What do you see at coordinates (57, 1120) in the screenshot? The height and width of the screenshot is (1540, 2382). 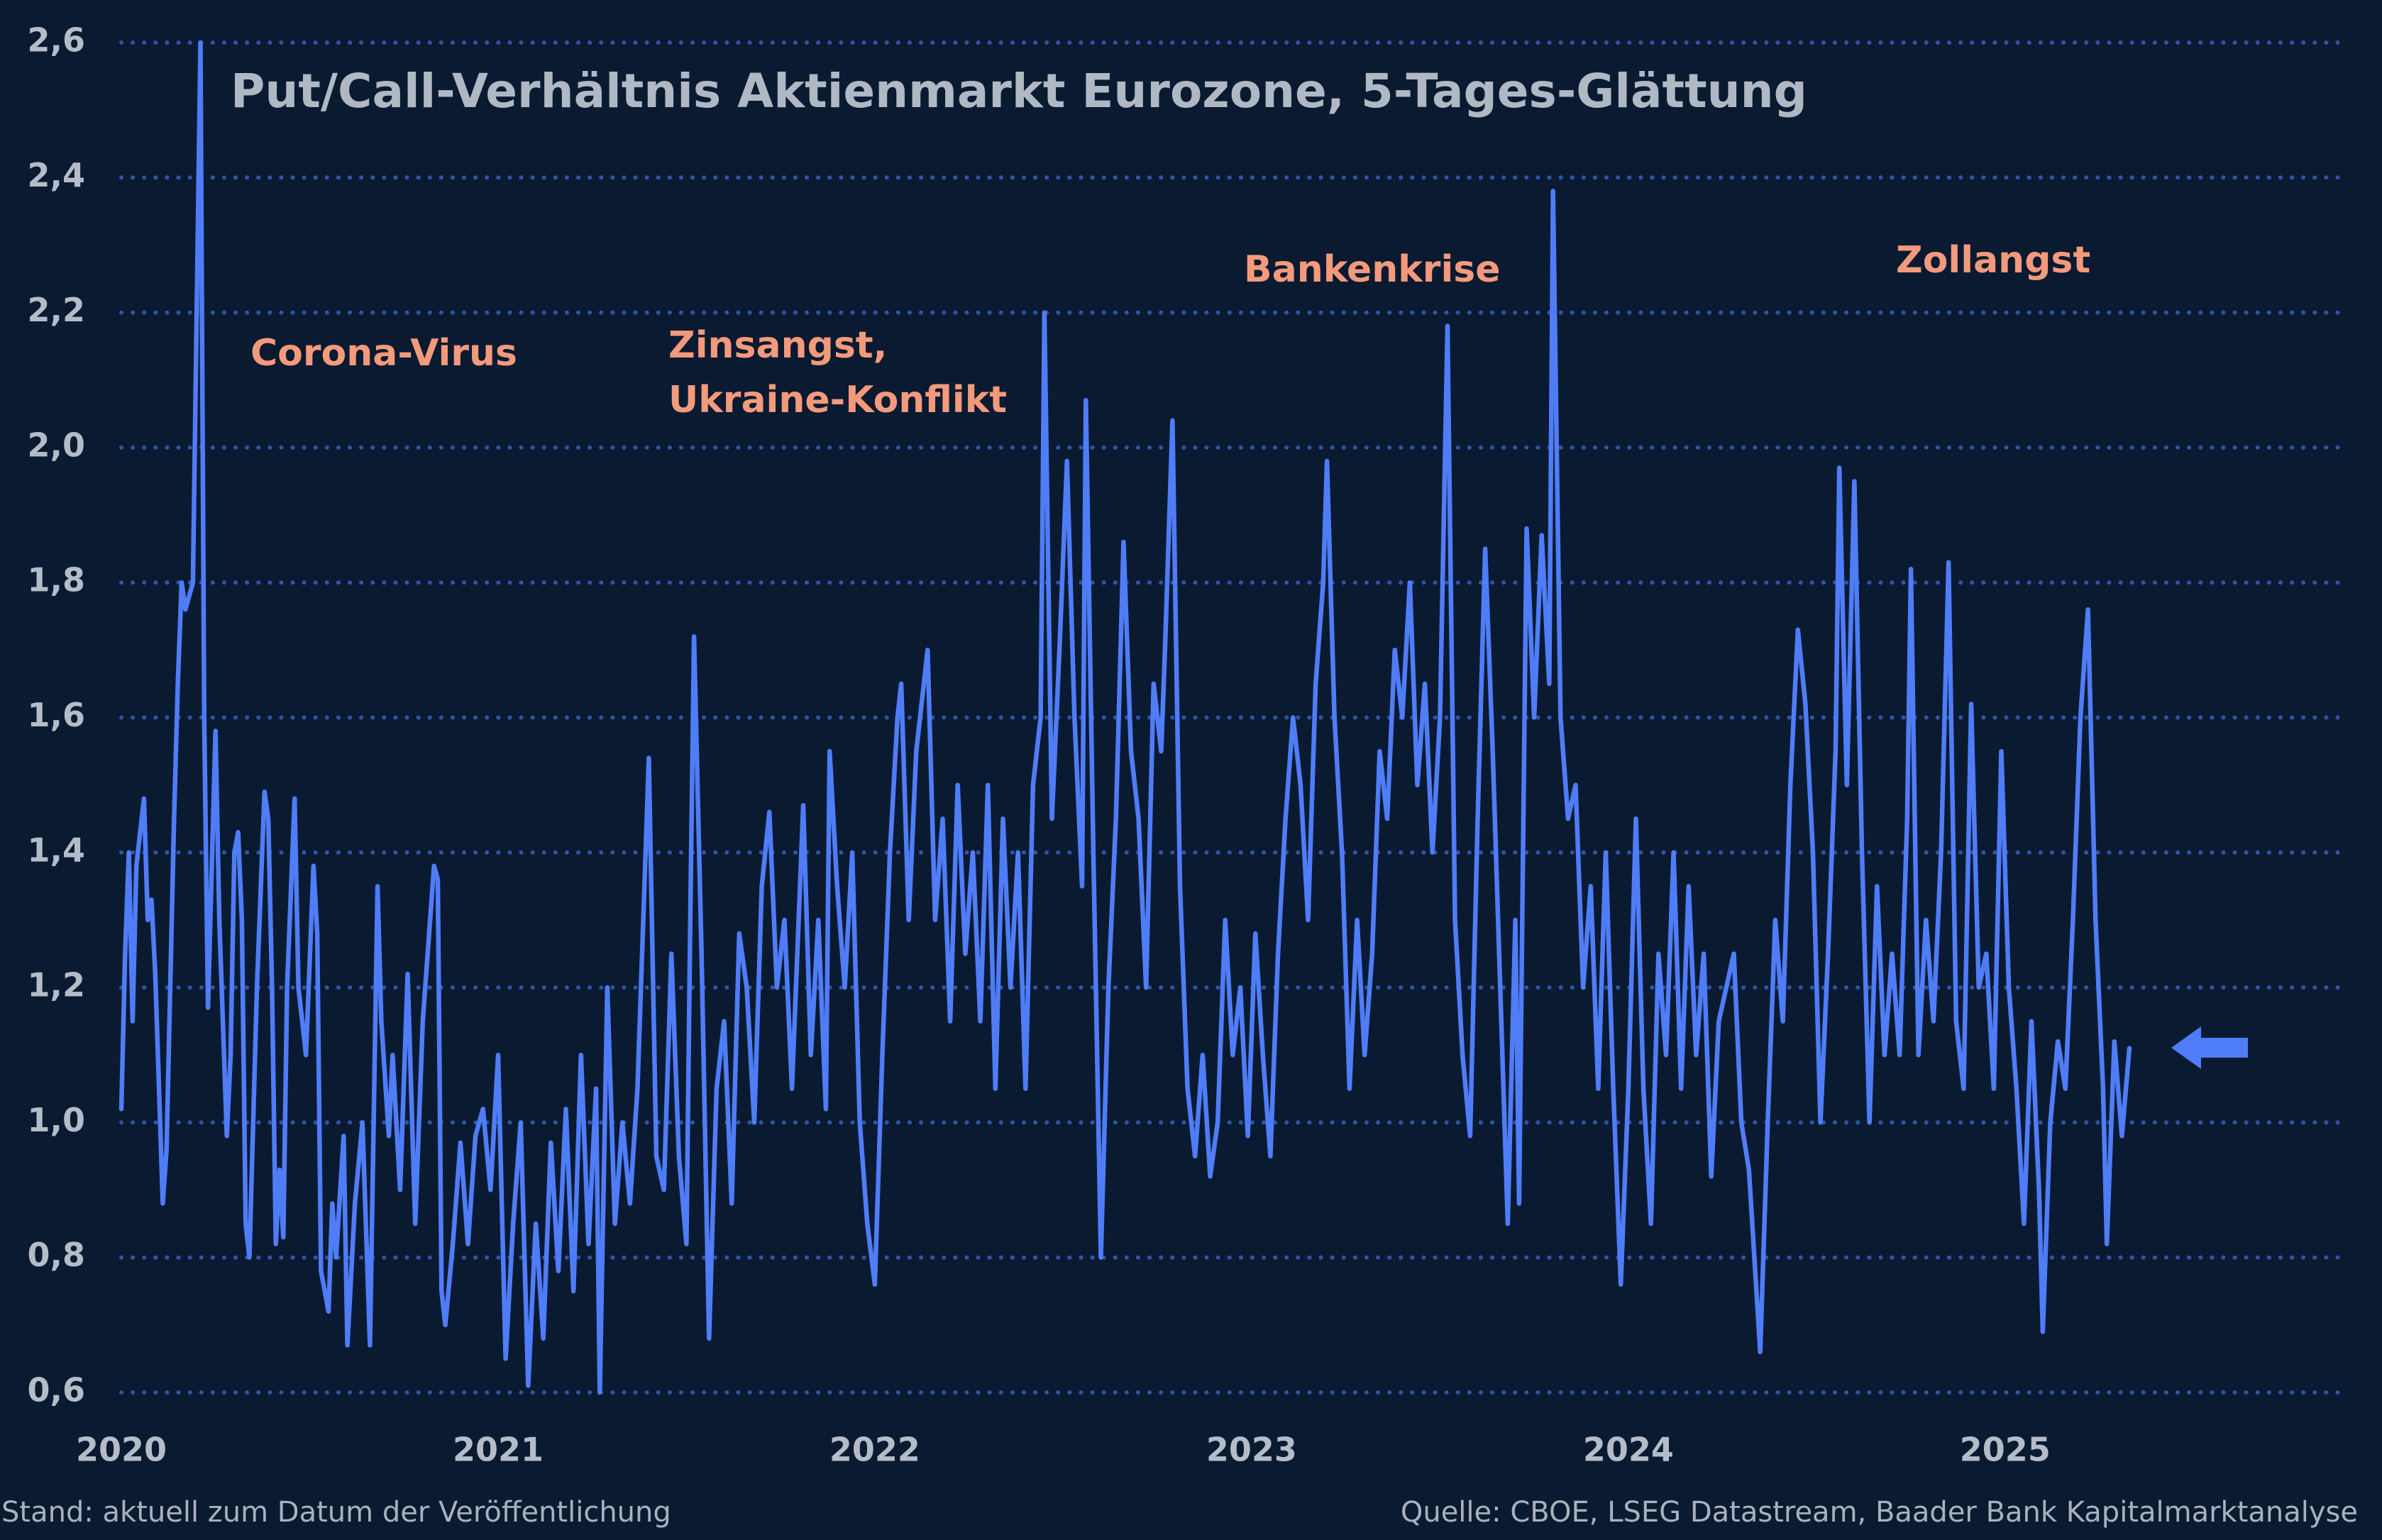 I see `y-tick-label: 1,0` at bounding box center [57, 1120].